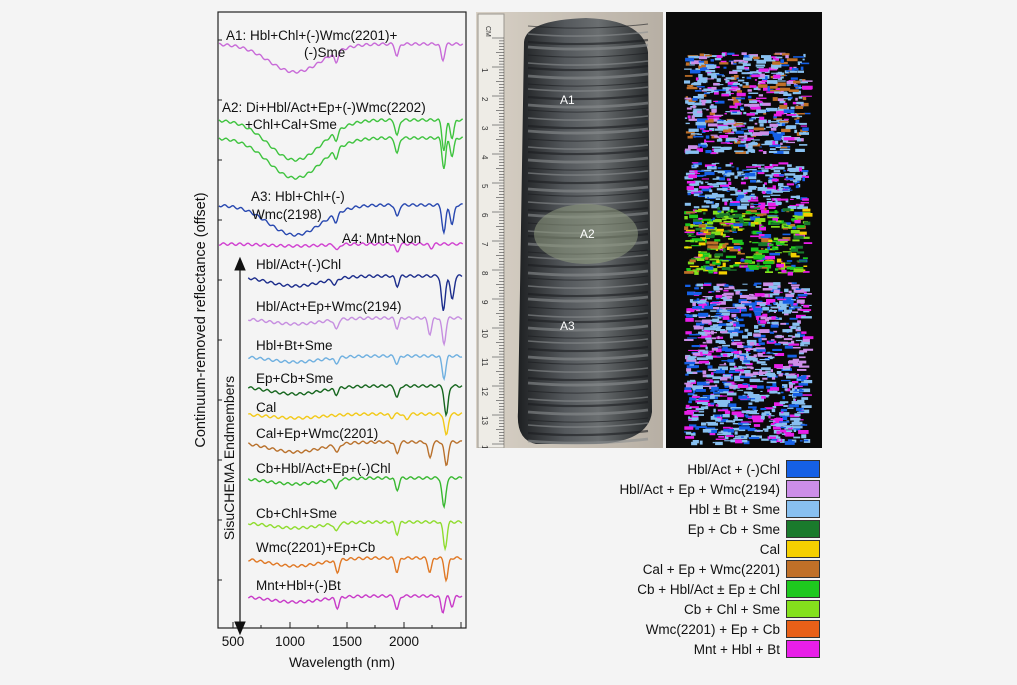 The width and height of the screenshot is (1017, 685). What do you see at coordinates (484, 128) in the screenshot?
I see `ruler-number: 3` at bounding box center [484, 128].